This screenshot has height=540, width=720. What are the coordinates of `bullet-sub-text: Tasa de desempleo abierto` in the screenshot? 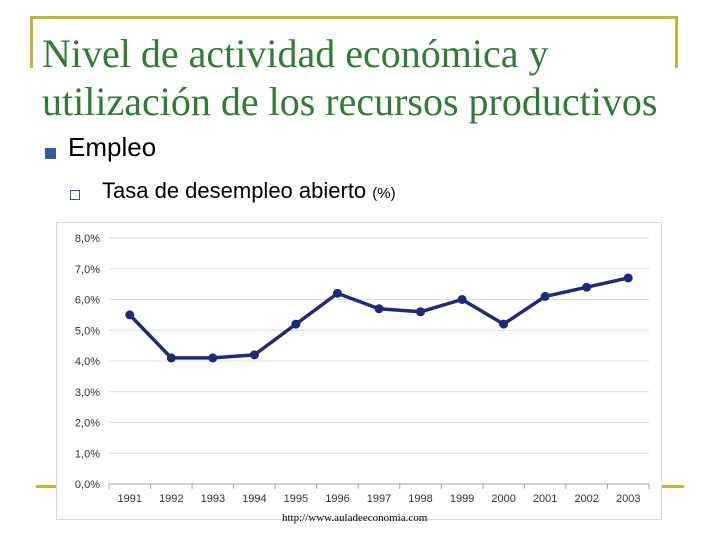 It's located at (234, 190).